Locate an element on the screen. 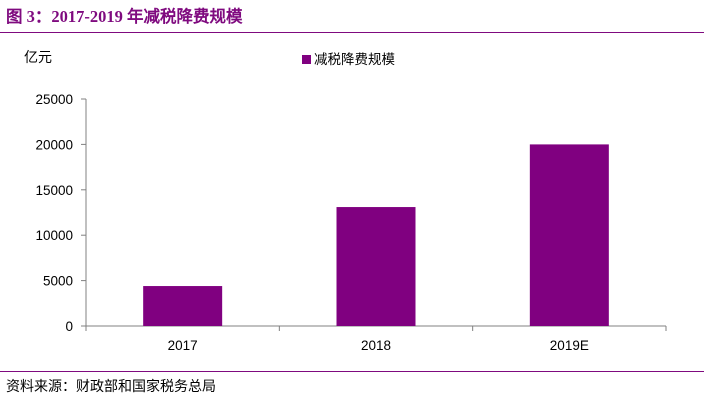  x-tick-label: 2018 is located at coordinates (376, 345).